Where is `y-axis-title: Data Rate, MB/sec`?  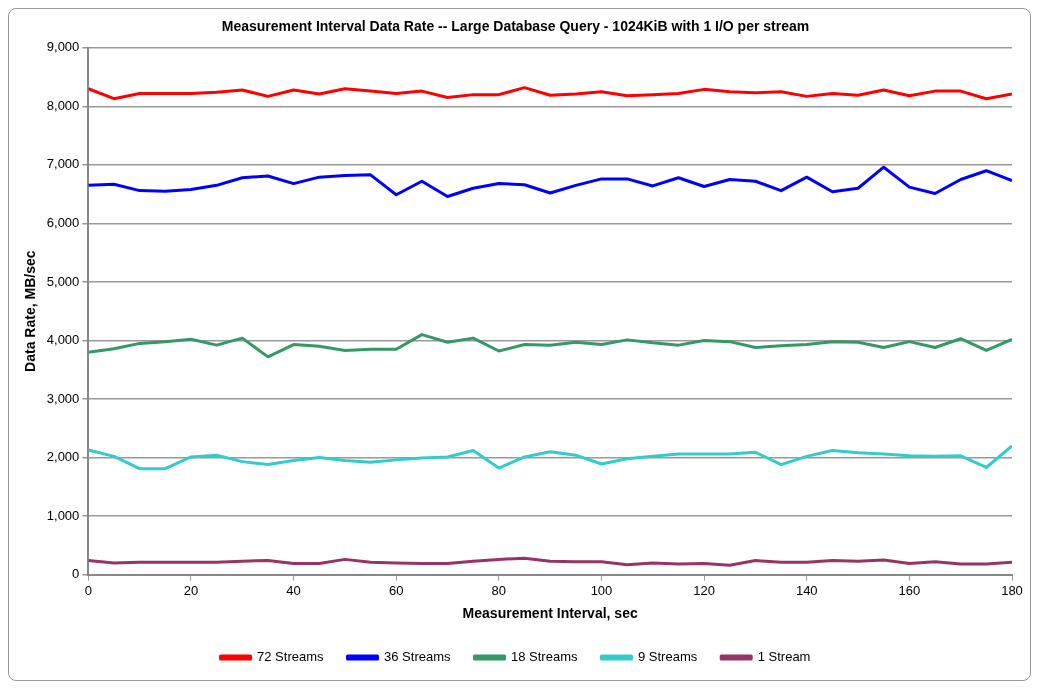
y-axis-title: Data Rate, MB/sec is located at coordinates (30, 311).